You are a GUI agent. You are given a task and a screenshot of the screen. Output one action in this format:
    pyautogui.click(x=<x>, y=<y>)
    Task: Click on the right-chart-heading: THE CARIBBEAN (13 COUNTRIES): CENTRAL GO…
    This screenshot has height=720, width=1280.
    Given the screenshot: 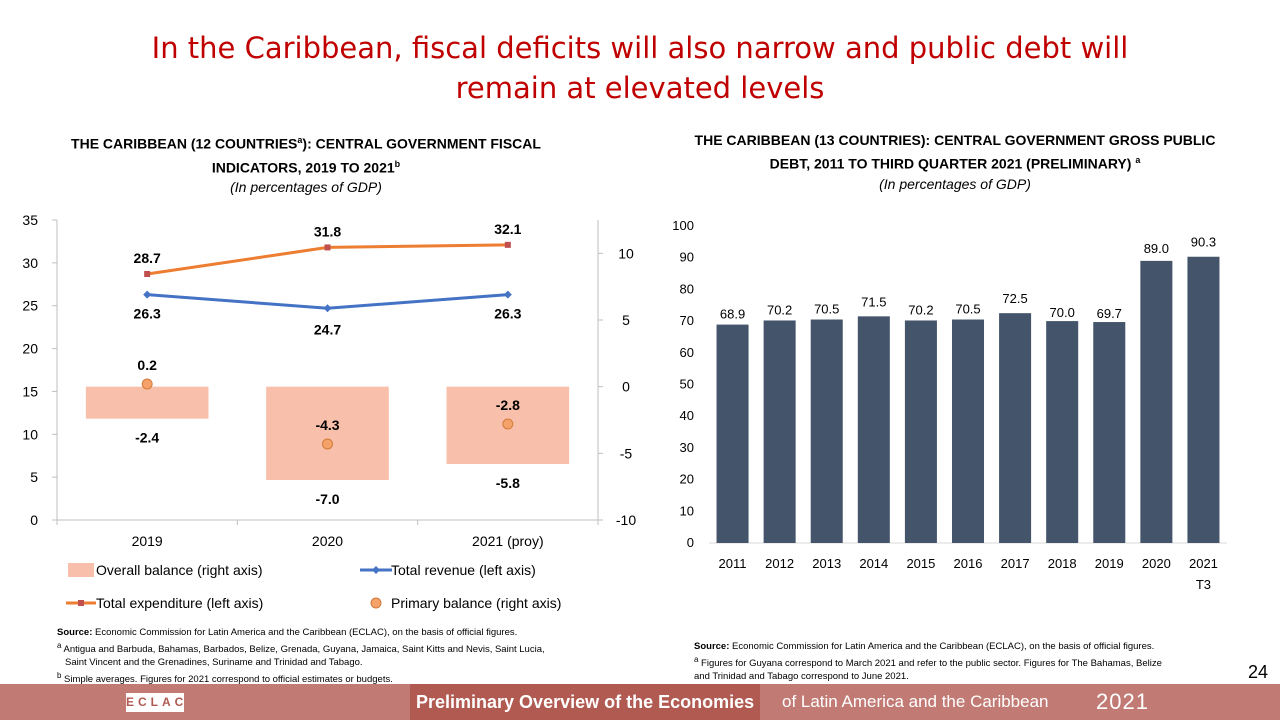 What is the action you would take?
    pyautogui.click(x=955, y=162)
    